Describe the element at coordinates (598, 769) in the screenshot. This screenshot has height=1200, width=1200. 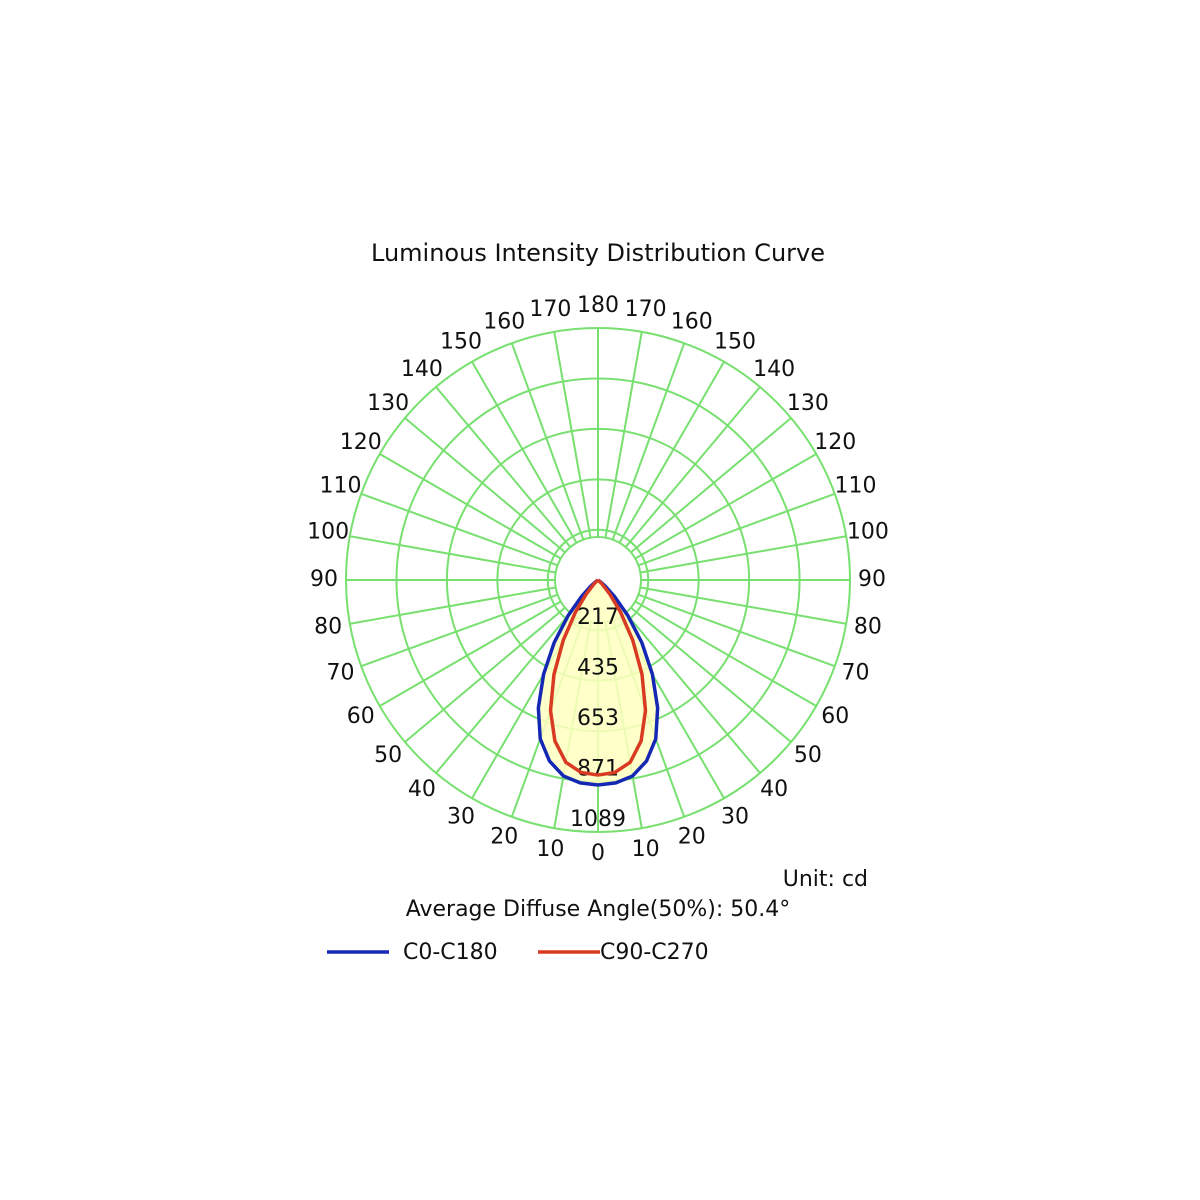
I see `r-tick-label: 871` at that location.